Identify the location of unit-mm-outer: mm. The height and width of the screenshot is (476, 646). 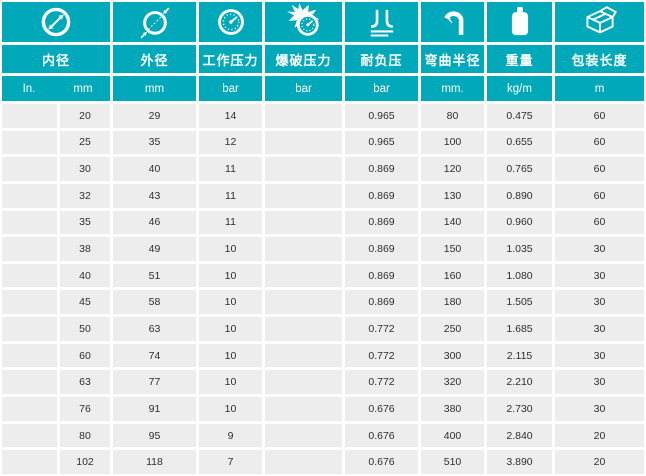
(154, 88).